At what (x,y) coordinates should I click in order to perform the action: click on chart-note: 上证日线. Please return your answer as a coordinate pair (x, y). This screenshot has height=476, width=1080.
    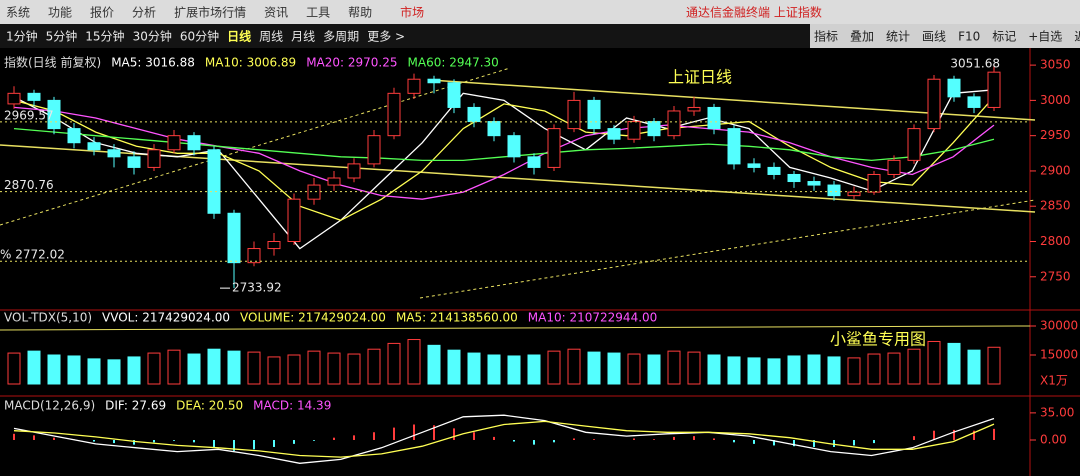
    Looking at the image, I should click on (700, 77).